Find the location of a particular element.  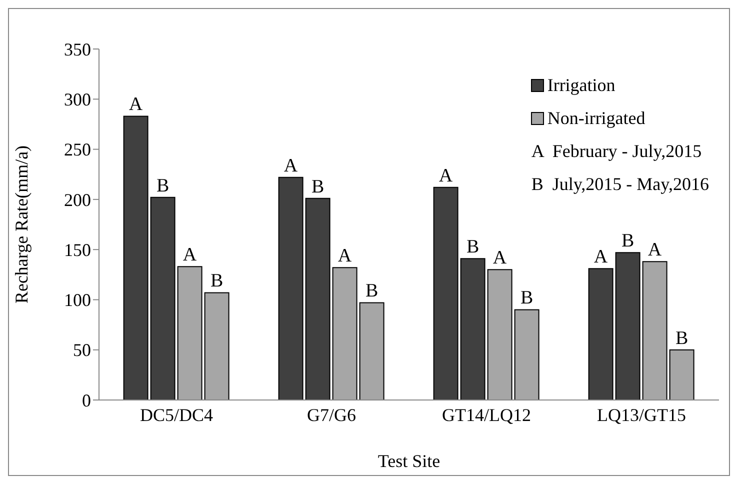

x-axis-title: Test Site is located at coordinates (409, 461).